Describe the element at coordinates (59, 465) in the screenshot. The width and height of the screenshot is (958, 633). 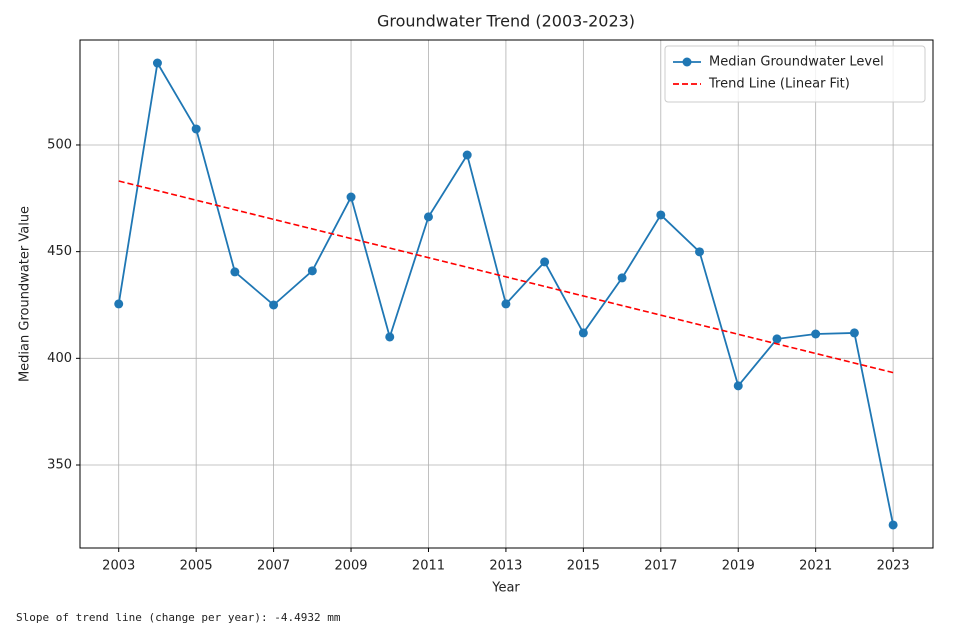
I see `y-tick-label: 350` at that location.